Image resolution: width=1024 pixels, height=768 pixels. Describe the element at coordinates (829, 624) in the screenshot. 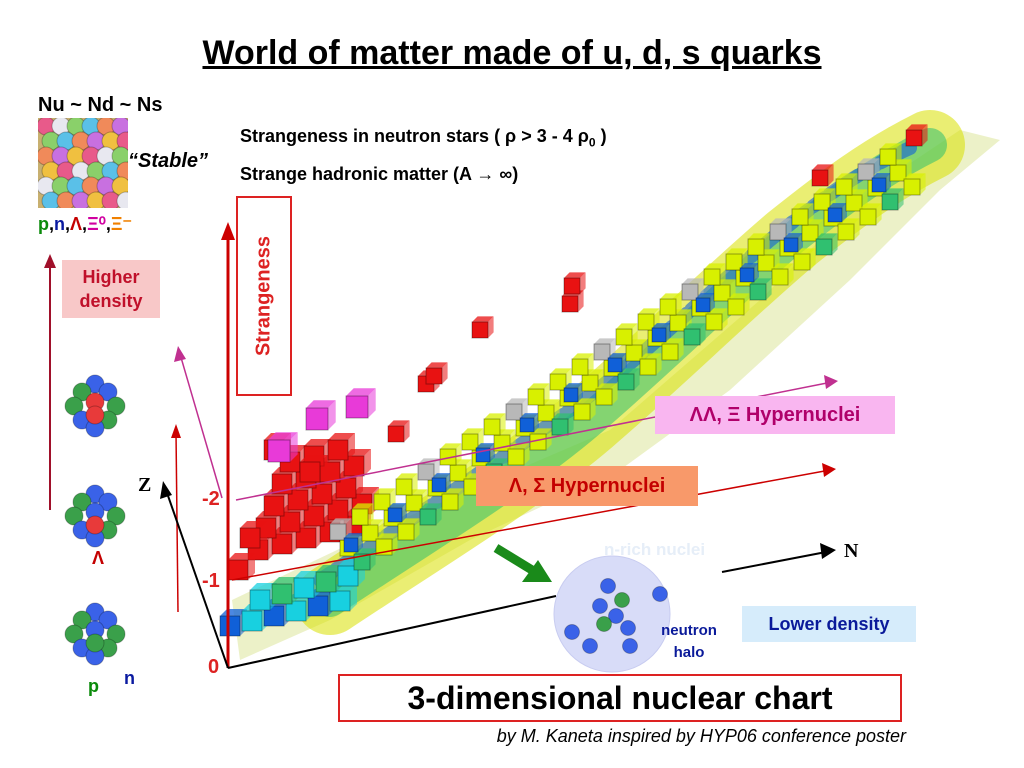

I see `lower-density-label: Lower density` at that location.